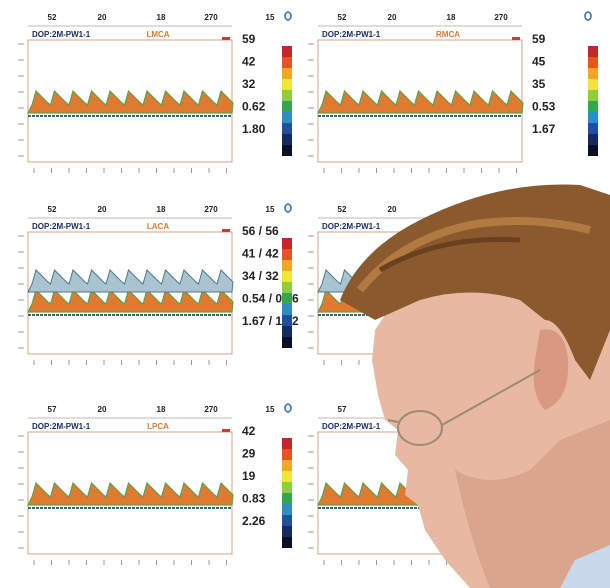 The image size is (610, 588). I want to click on reading: 1.80, so click(254, 129).